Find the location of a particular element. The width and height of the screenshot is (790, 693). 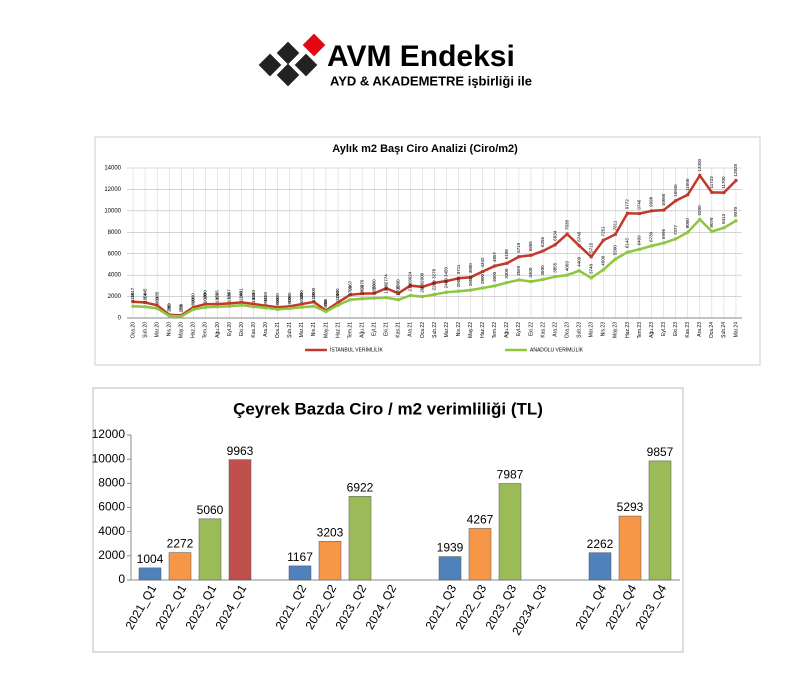

data-label: 9200 is located at coordinates (699, 210).